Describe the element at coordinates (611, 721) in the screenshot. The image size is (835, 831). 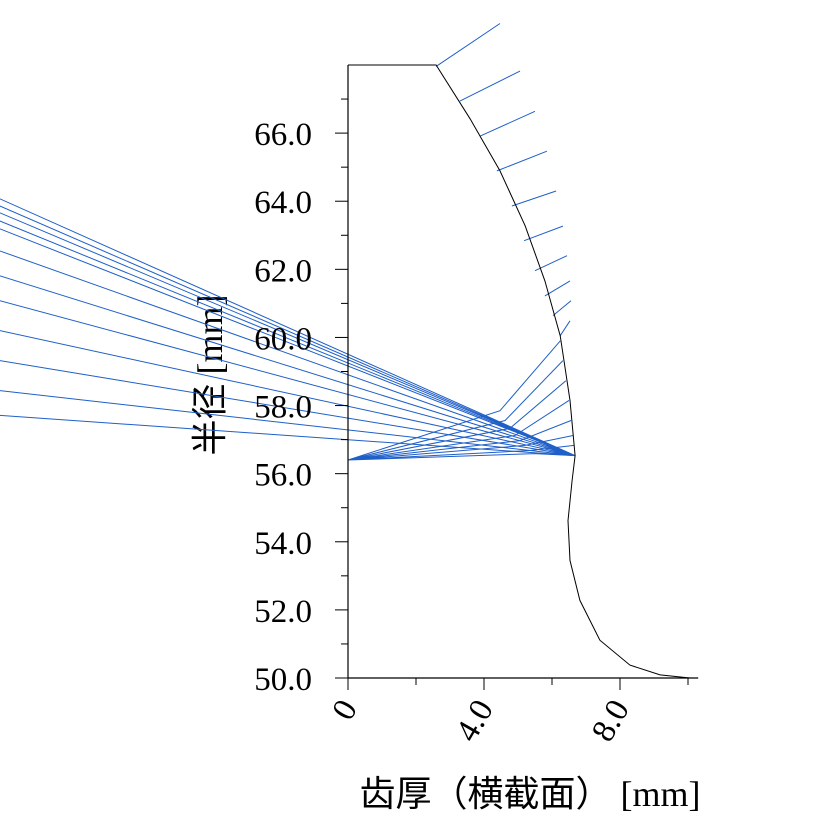
I see `x-tick-label: 8.0` at that location.